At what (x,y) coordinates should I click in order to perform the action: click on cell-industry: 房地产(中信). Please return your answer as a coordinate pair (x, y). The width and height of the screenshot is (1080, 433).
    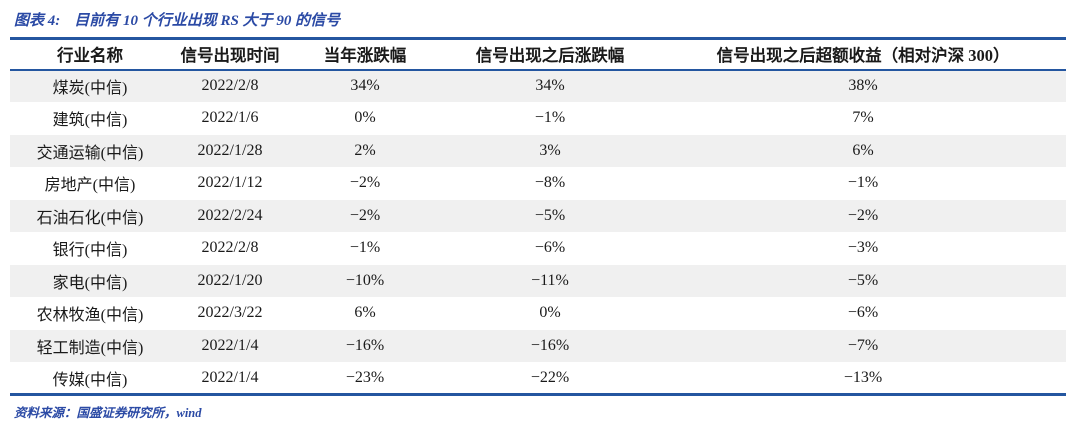
    Looking at the image, I should click on (90, 186).